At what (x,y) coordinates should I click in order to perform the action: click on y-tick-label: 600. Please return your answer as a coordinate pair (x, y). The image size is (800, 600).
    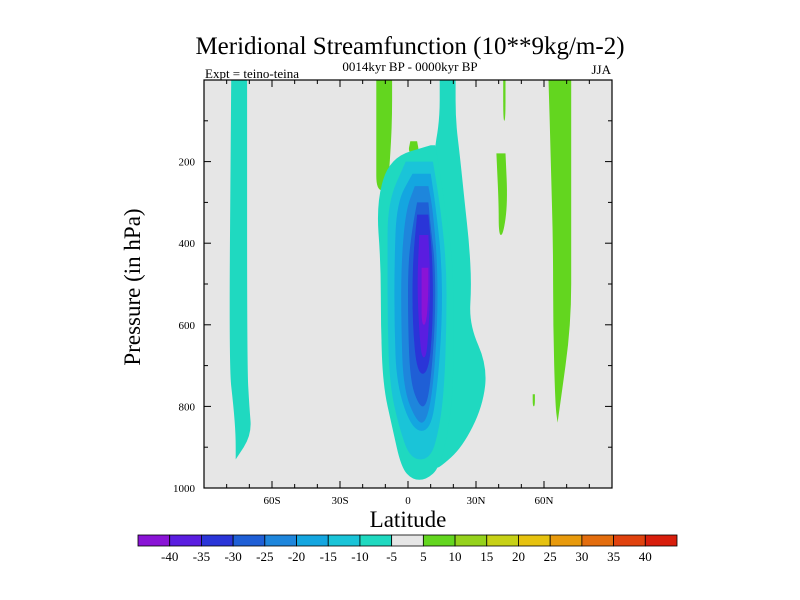
    Looking at the image, I should click on (187, 326).